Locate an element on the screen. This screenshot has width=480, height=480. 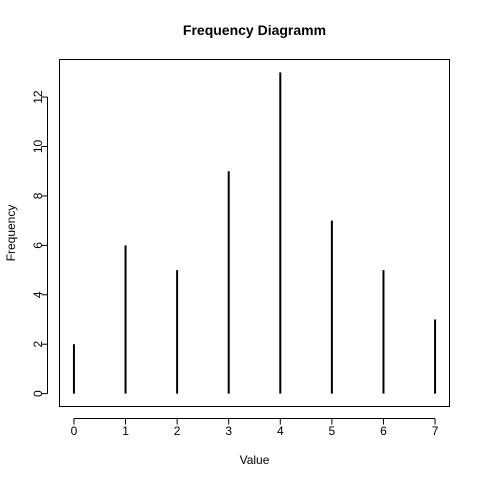
chart-title: Frequency Diagramm is located at coordinates (254, 30).